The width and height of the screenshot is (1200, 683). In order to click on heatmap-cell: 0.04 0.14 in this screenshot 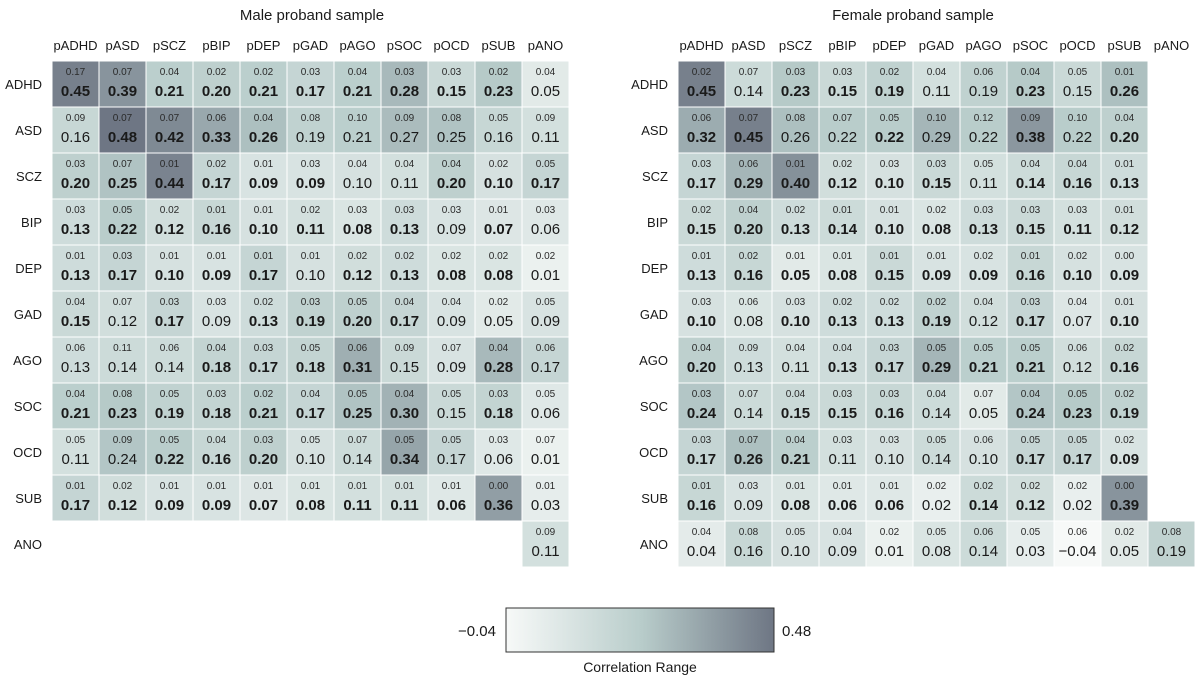, I will do `click(1030, 176)`.